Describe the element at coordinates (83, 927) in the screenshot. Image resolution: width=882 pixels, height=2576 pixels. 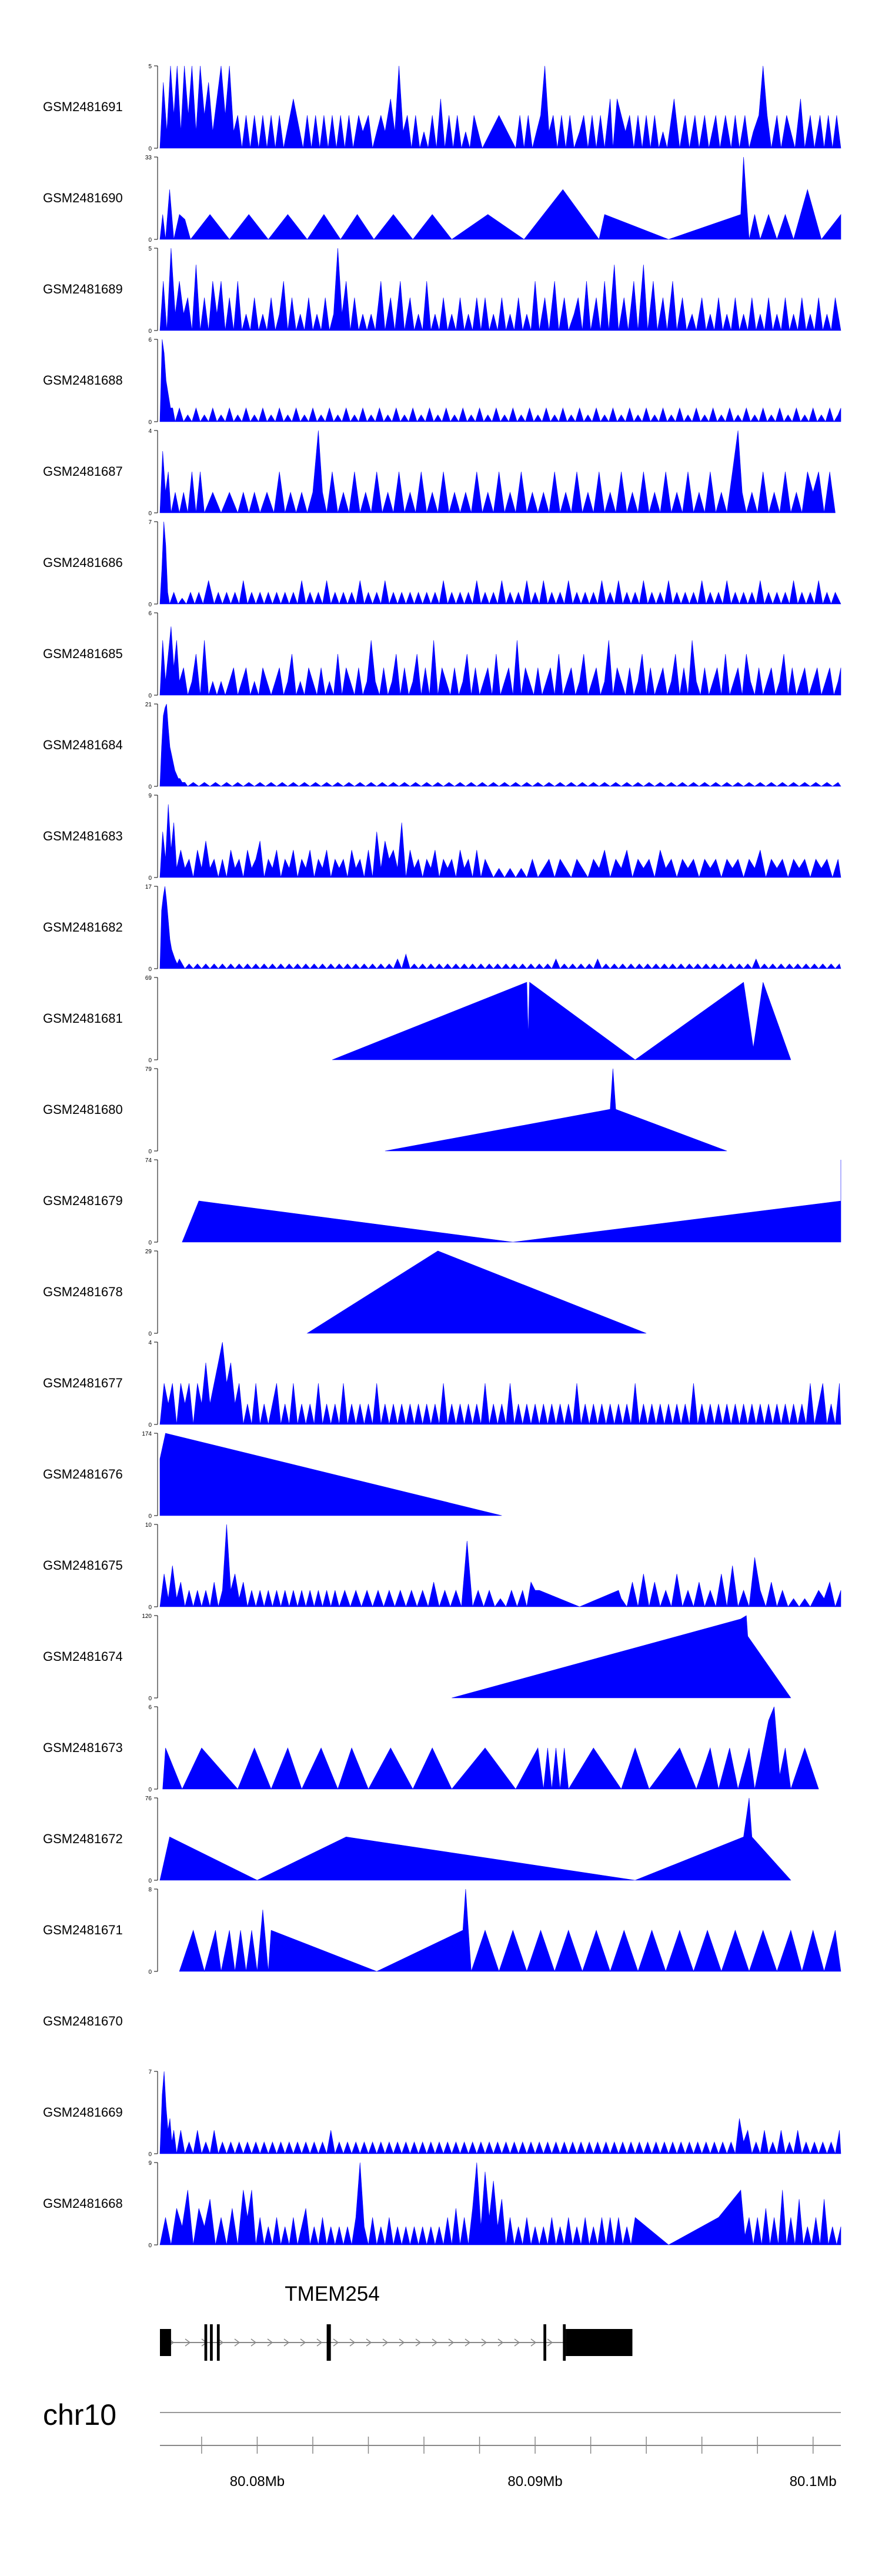
I see `track-label: GSM2481682` at that location.